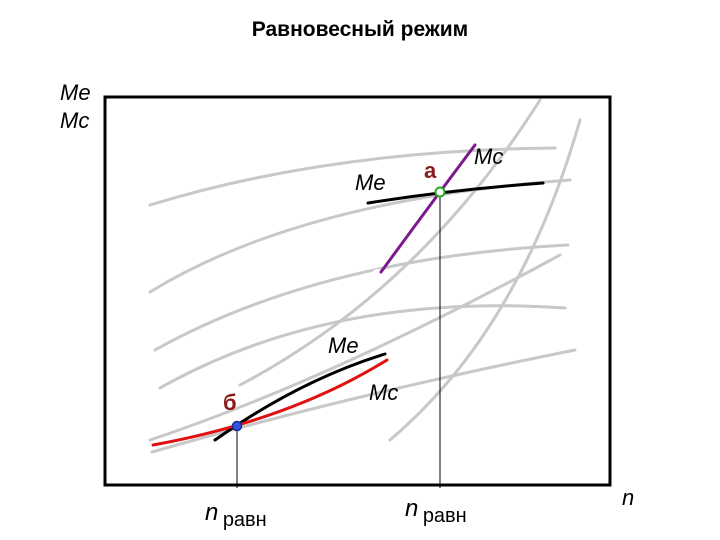 This screenshot has width=720, height=540. I want to click on label-me-upper: Me, so click(370, 182).